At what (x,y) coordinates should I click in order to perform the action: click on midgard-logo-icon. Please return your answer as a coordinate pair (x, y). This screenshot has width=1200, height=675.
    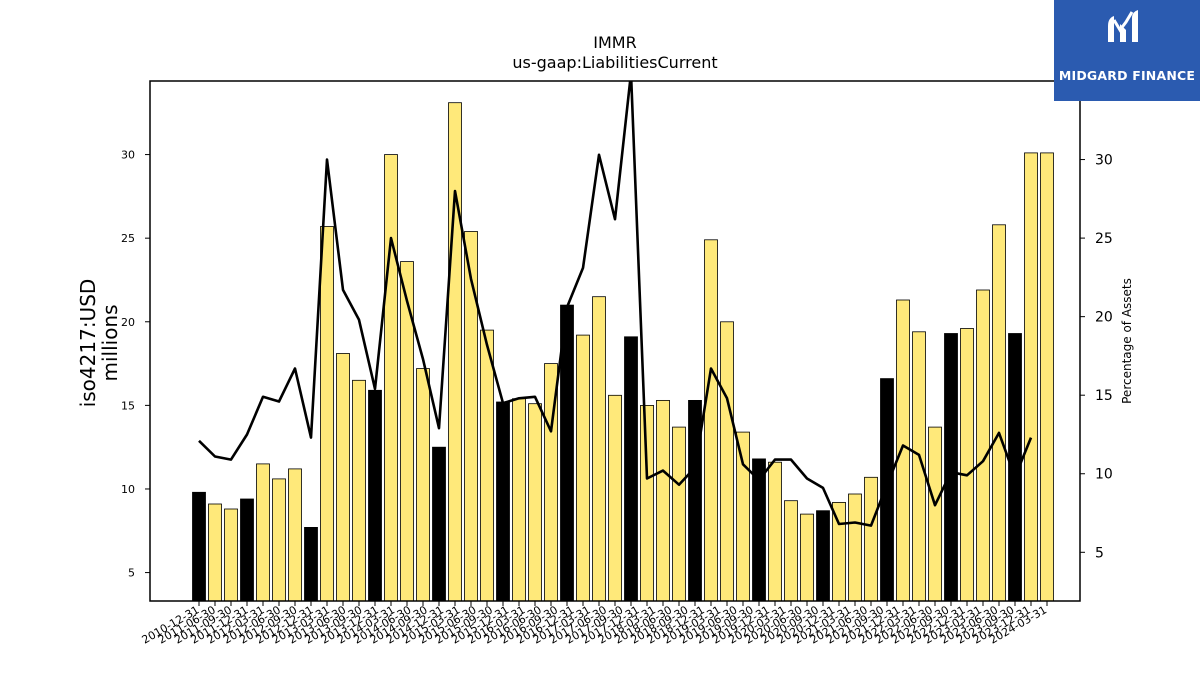
    Looking at the image, I should click on (1123, 26).